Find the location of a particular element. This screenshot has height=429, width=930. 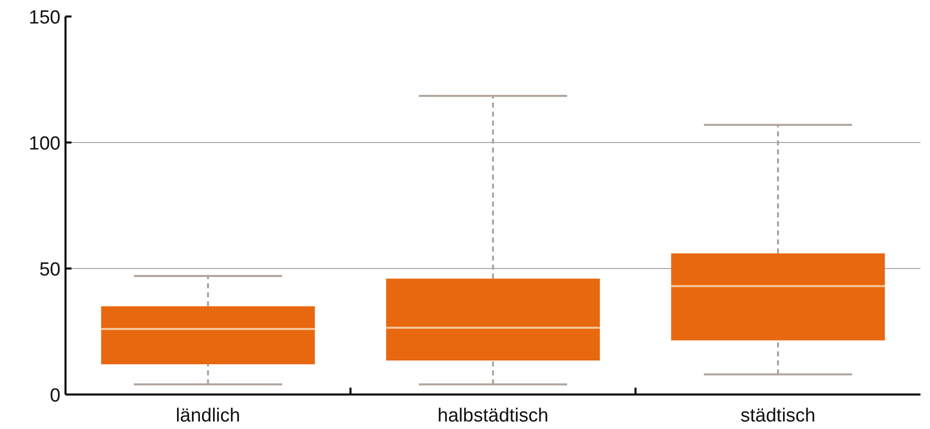

x-tick-label: halbstädtisch is located at coordinates (493, 416).